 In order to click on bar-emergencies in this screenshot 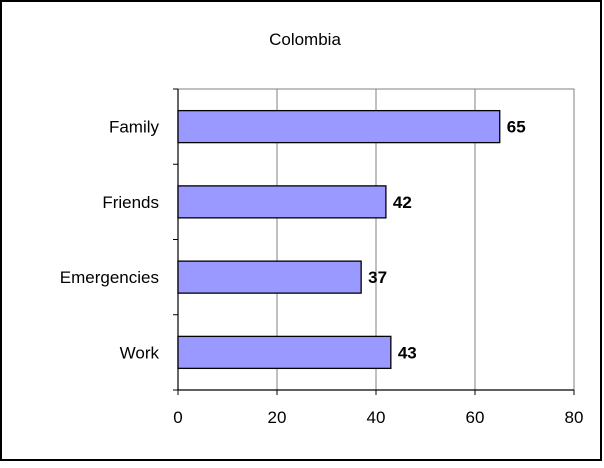, I will do `click(269, 277)`.